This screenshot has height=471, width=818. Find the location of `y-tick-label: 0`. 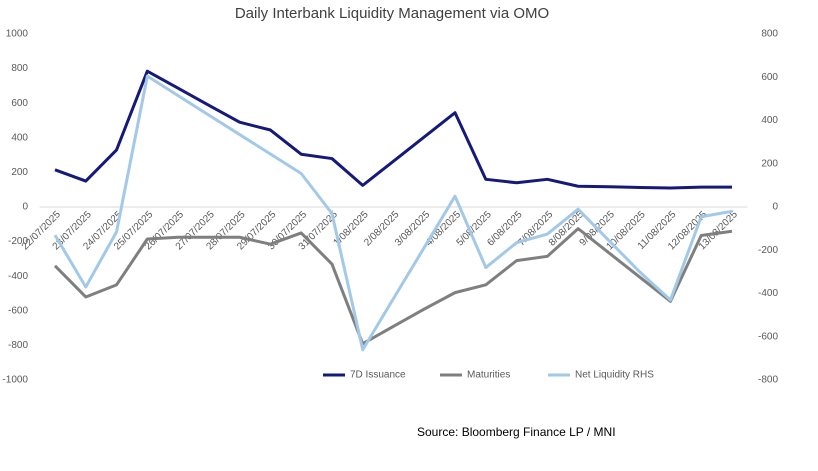

y-tick-label: 0 is located at coordinates (25, 207).